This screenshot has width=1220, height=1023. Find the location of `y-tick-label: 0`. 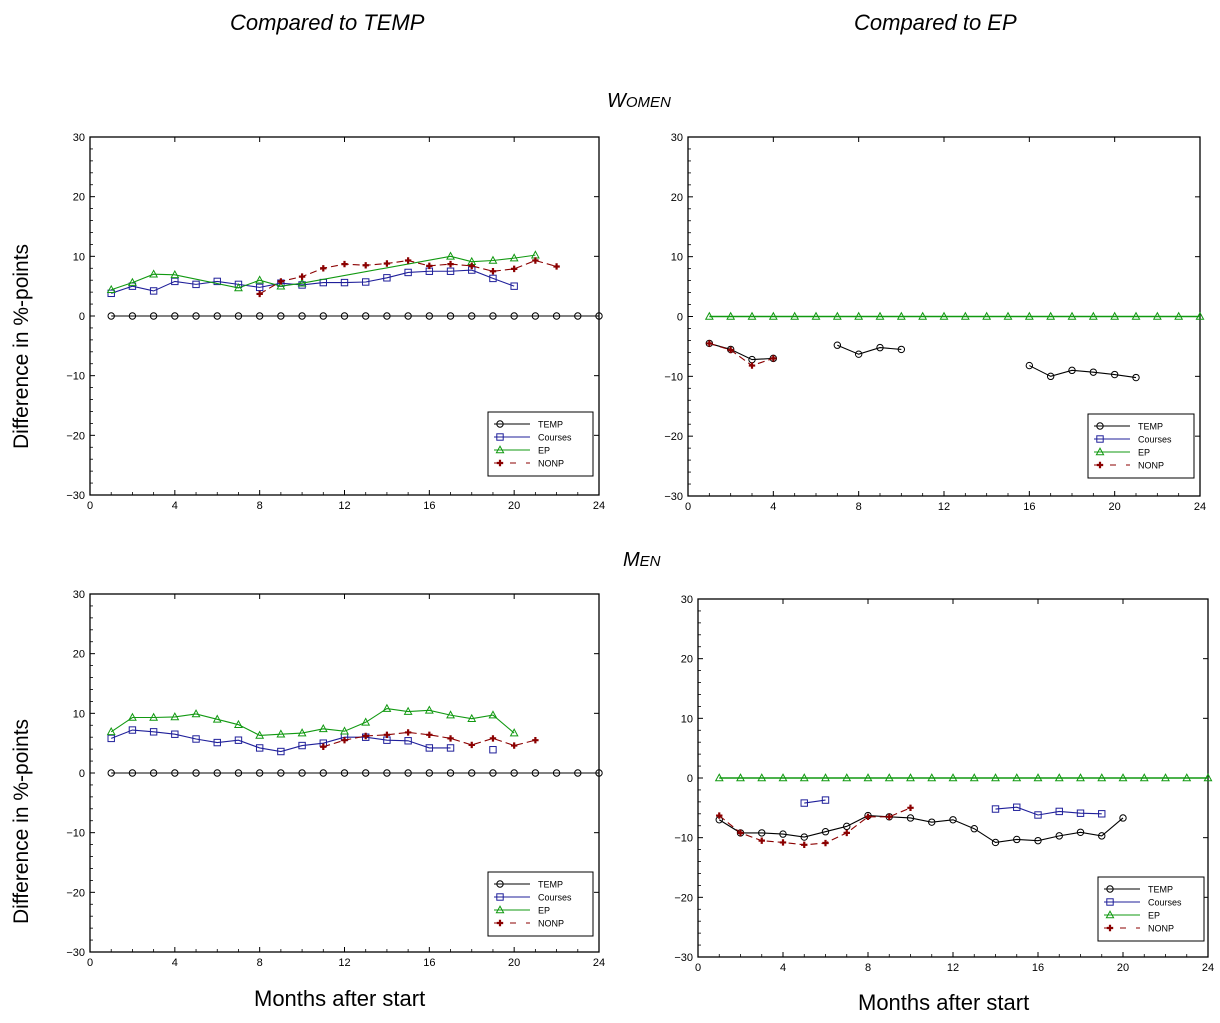

y-tick-label: 0 is located at coordinates (680, 318).